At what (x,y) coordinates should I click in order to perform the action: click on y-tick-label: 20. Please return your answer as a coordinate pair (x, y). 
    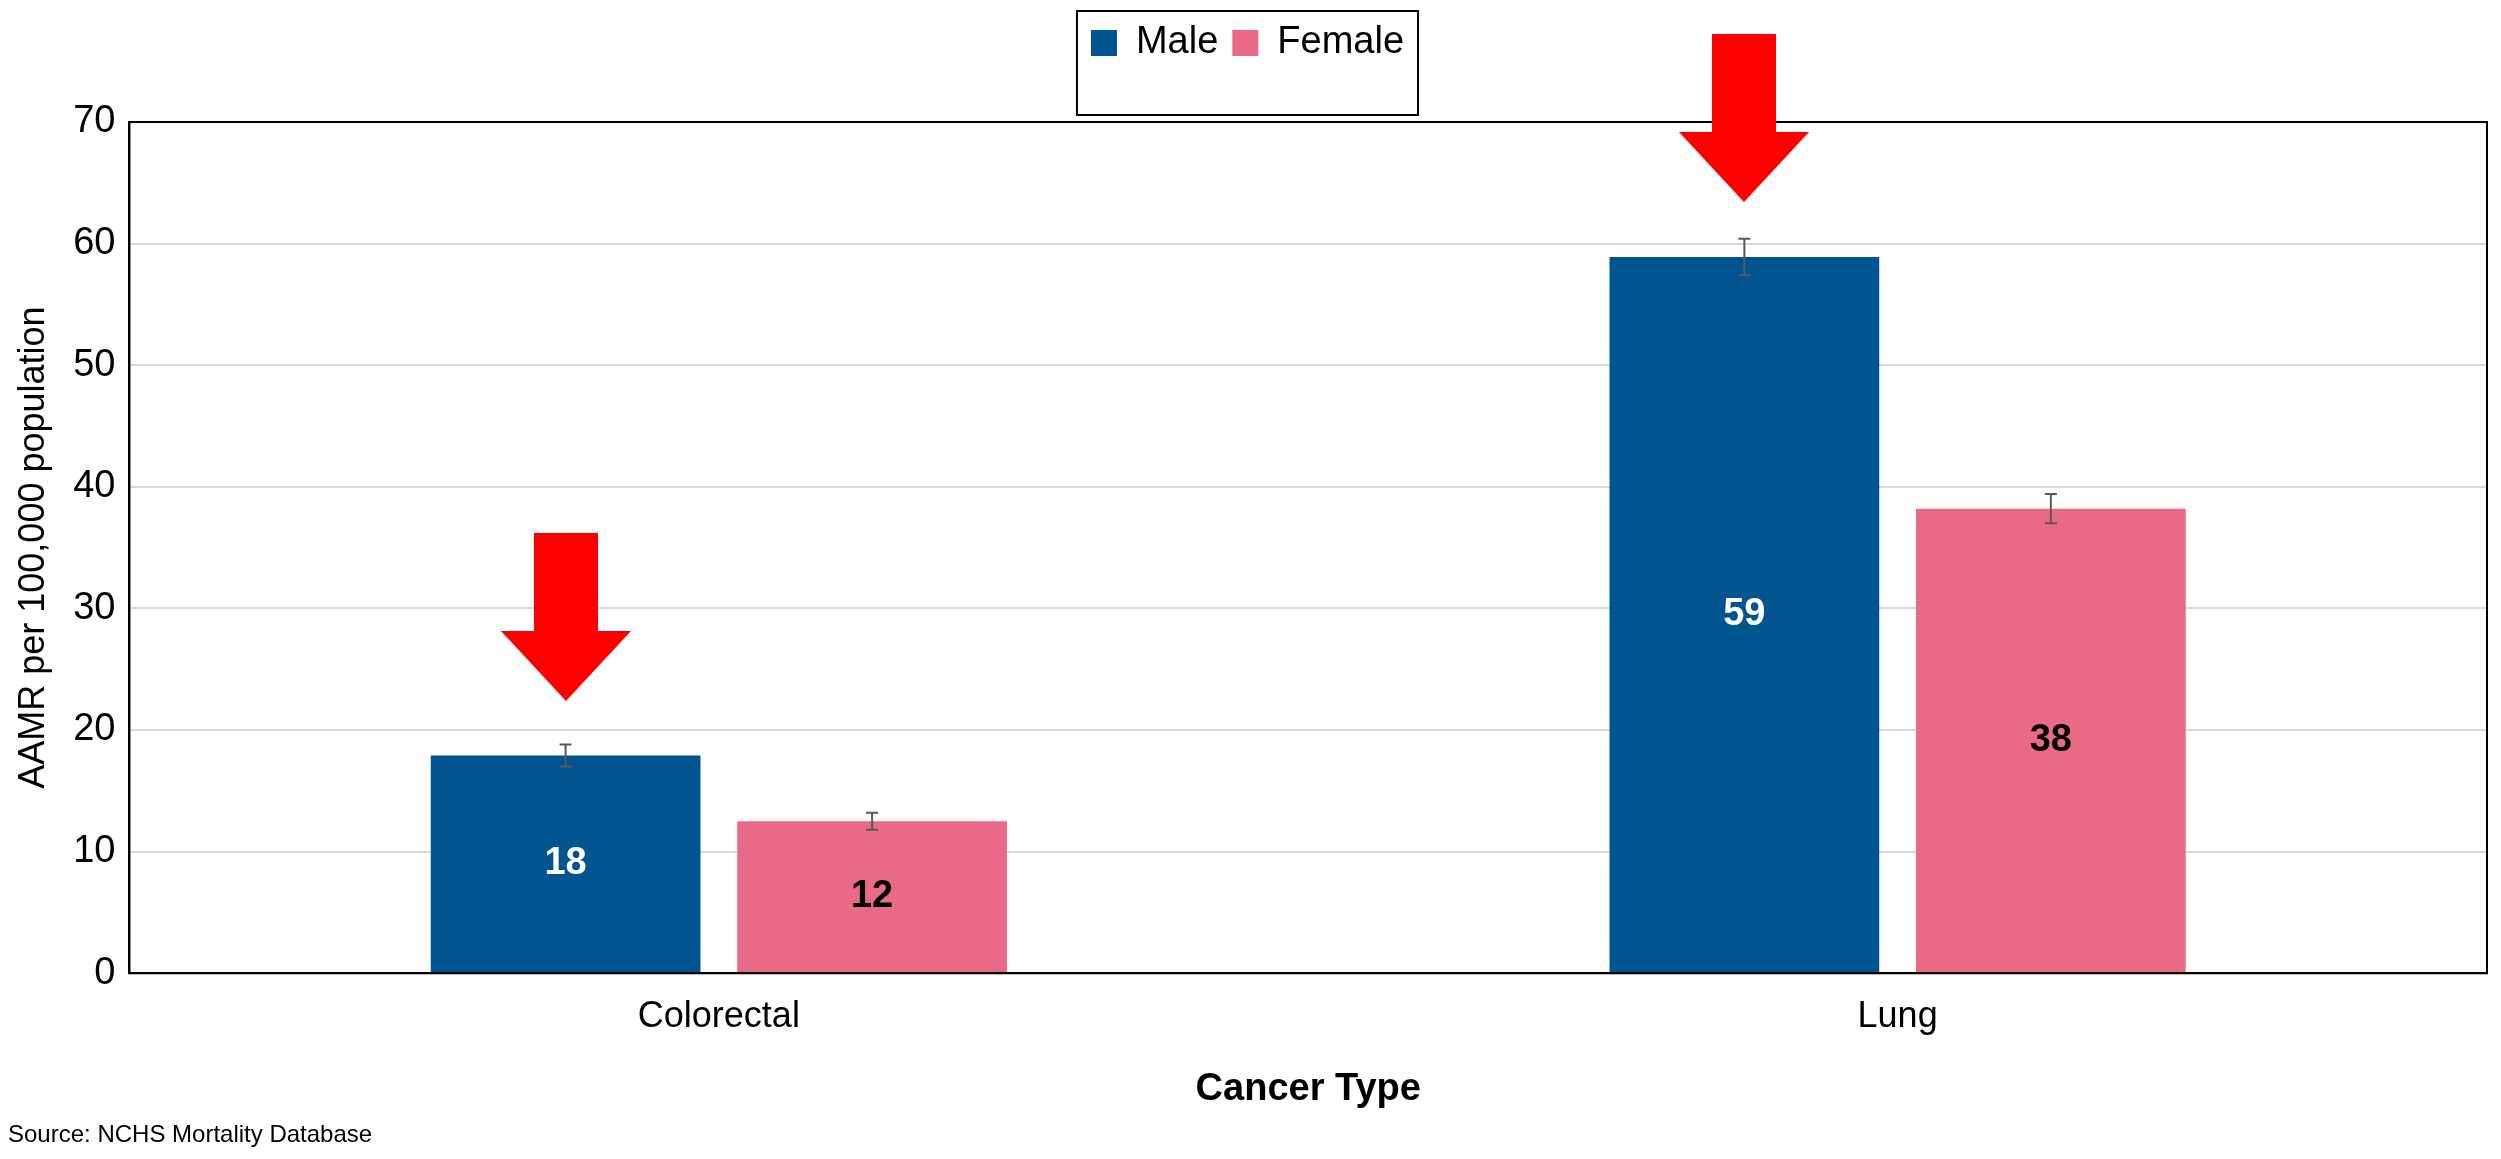
    Looking at the image, I should click on (94, 727).